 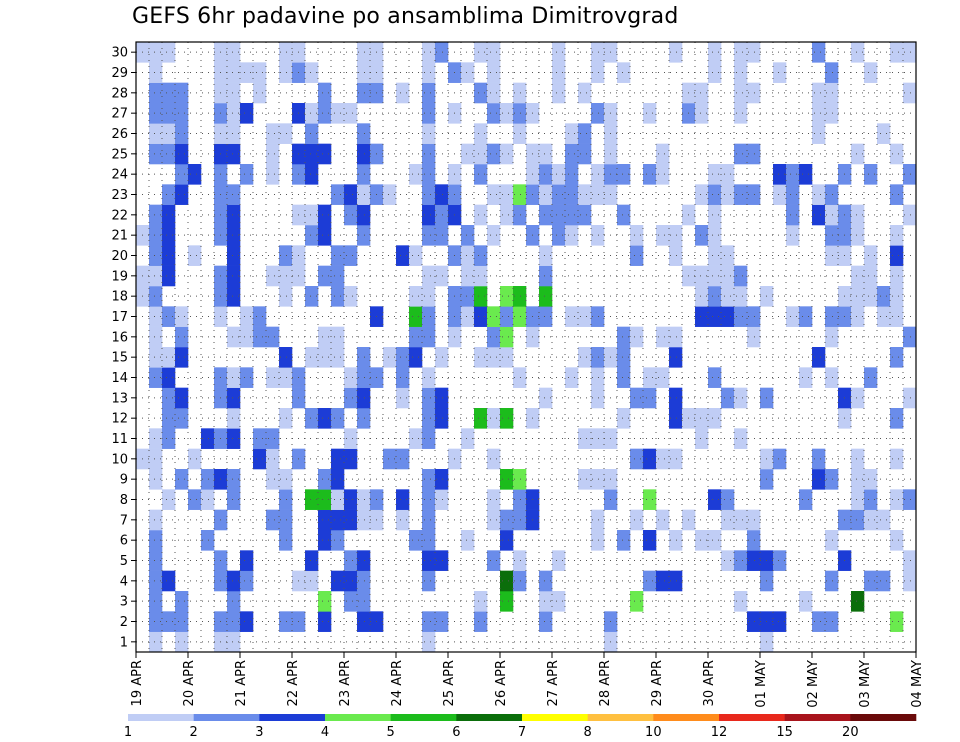 What do you see at coordinates (124, 520) in the screenshot?
I see `y-tick-label: 7` at bounding box center [124, 520].